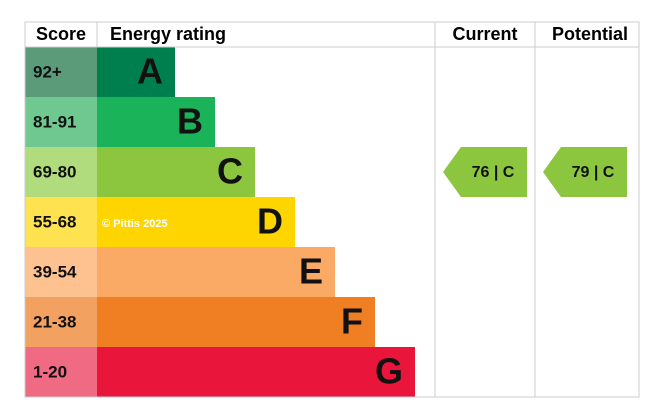  I want to click on band-letter: B, so click(190, 121).